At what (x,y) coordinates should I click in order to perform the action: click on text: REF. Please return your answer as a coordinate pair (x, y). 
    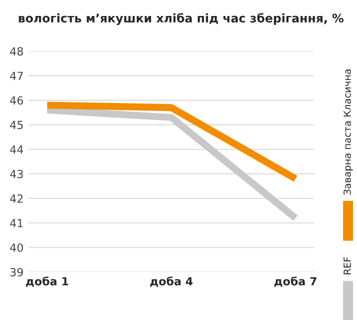
    Looking at the image, I should click on (347, 265).